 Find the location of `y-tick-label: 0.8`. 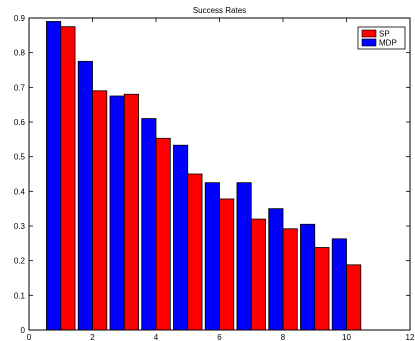

y-tick-label: 0.8 is located at coordinates (20, 53).